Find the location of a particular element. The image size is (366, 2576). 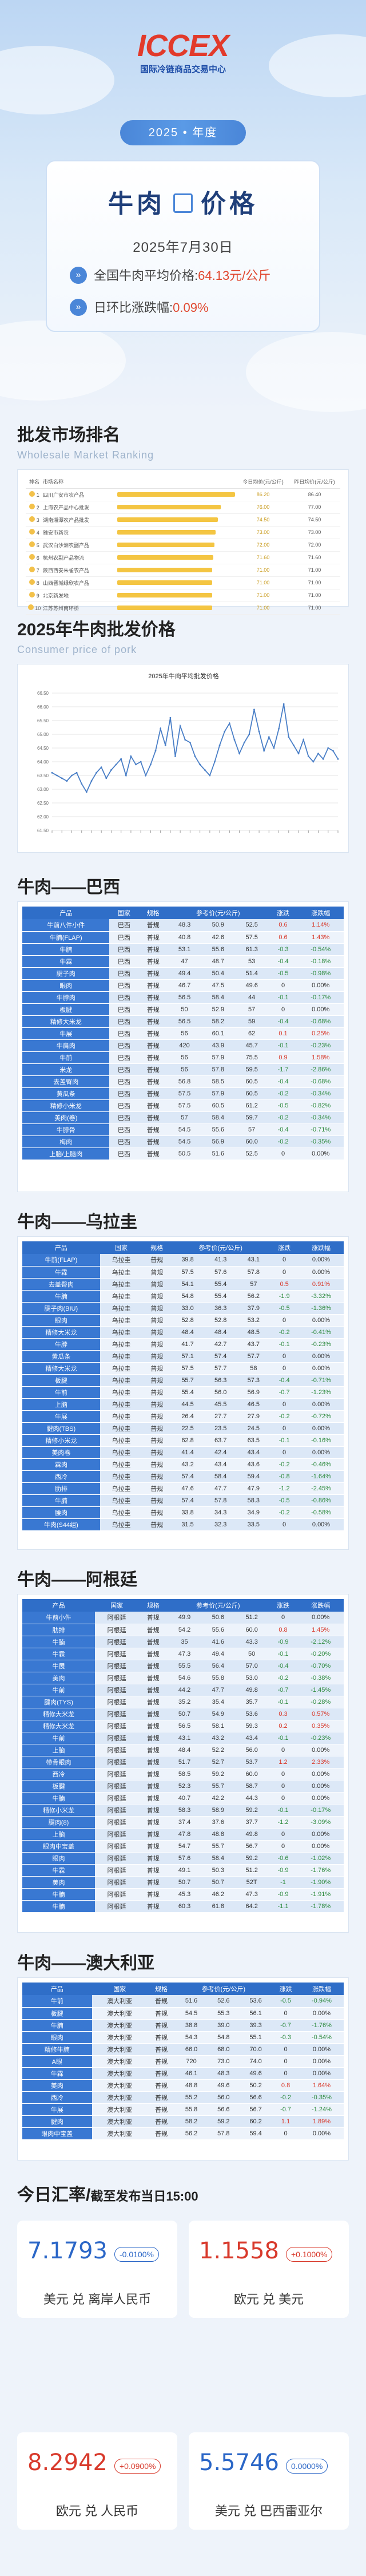

table-row: A眼 澳大利亚 普规 720 73.0 74.0 0 0.00% is located at coordinates (183, 2061).